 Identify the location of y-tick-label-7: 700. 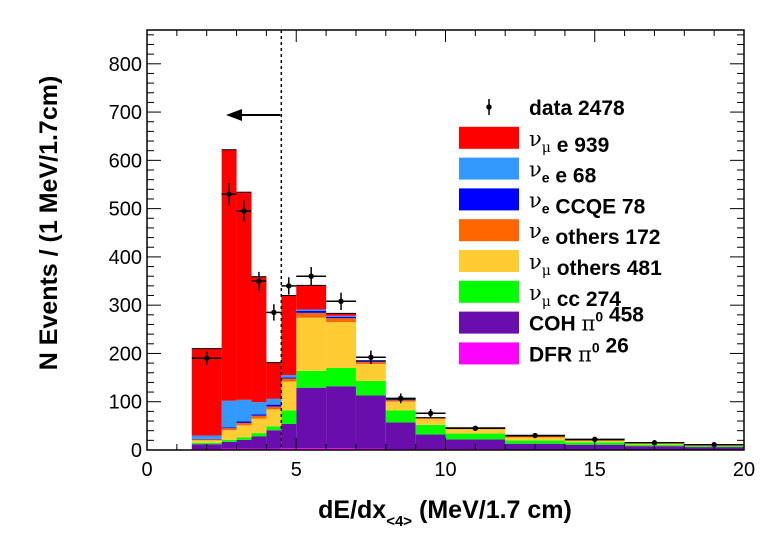
(125, 113).